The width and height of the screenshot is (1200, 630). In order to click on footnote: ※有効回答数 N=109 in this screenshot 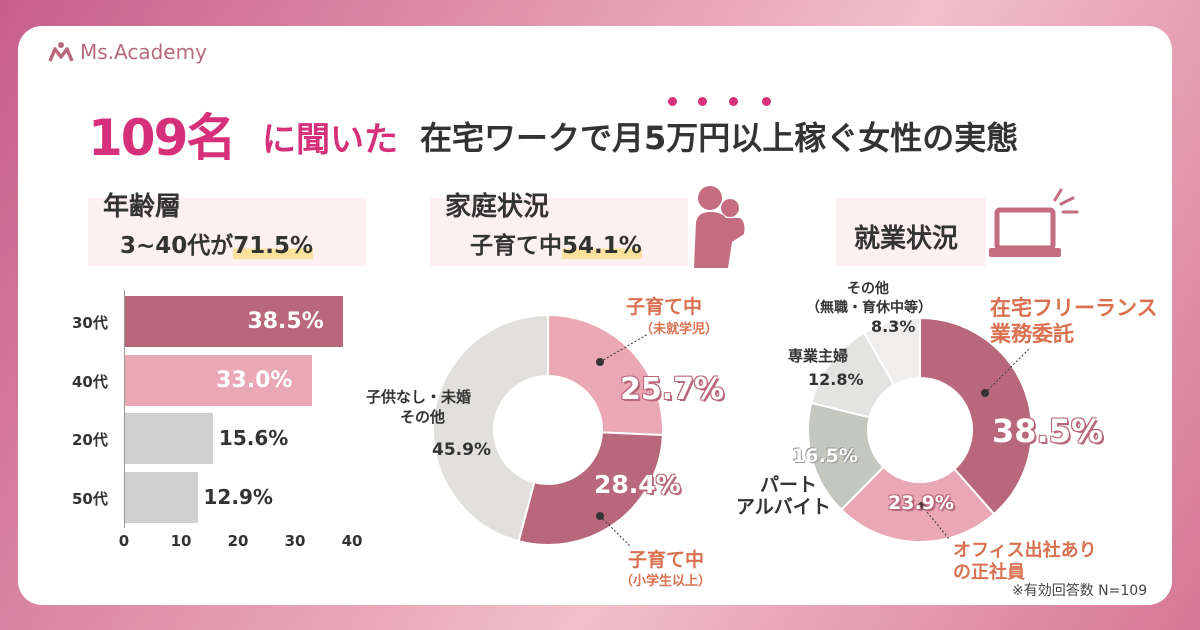, I will do `click(1080, 591)`.